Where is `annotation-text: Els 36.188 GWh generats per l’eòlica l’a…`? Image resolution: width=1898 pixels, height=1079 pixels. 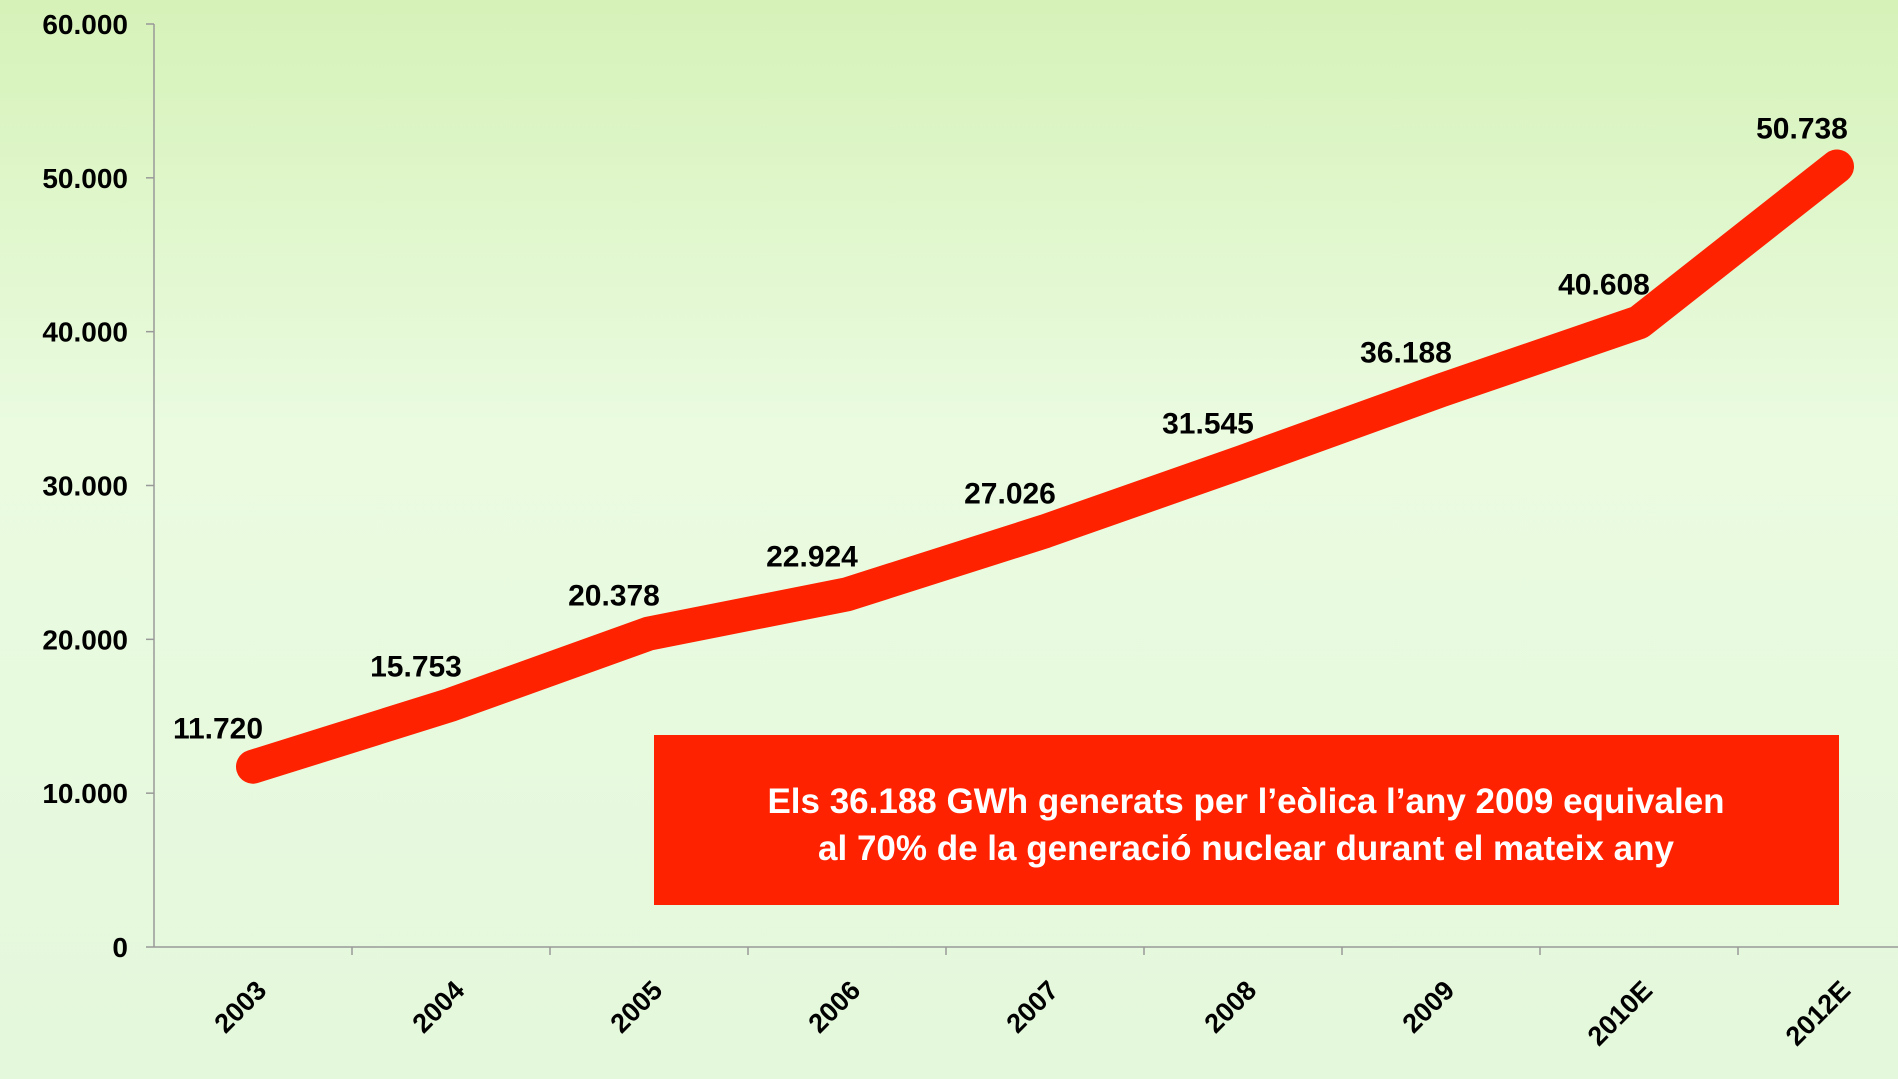
annotation-text: Els 36.188 GWh generats per l’eòlica l’a… is located at coordinates (1245, 801).